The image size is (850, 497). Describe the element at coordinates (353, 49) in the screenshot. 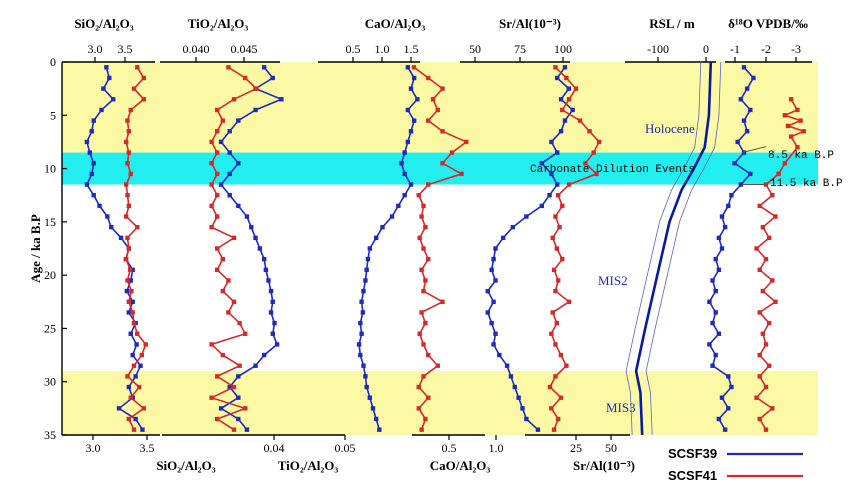

I see `cao-top-tick-label: 0.5` at that location.